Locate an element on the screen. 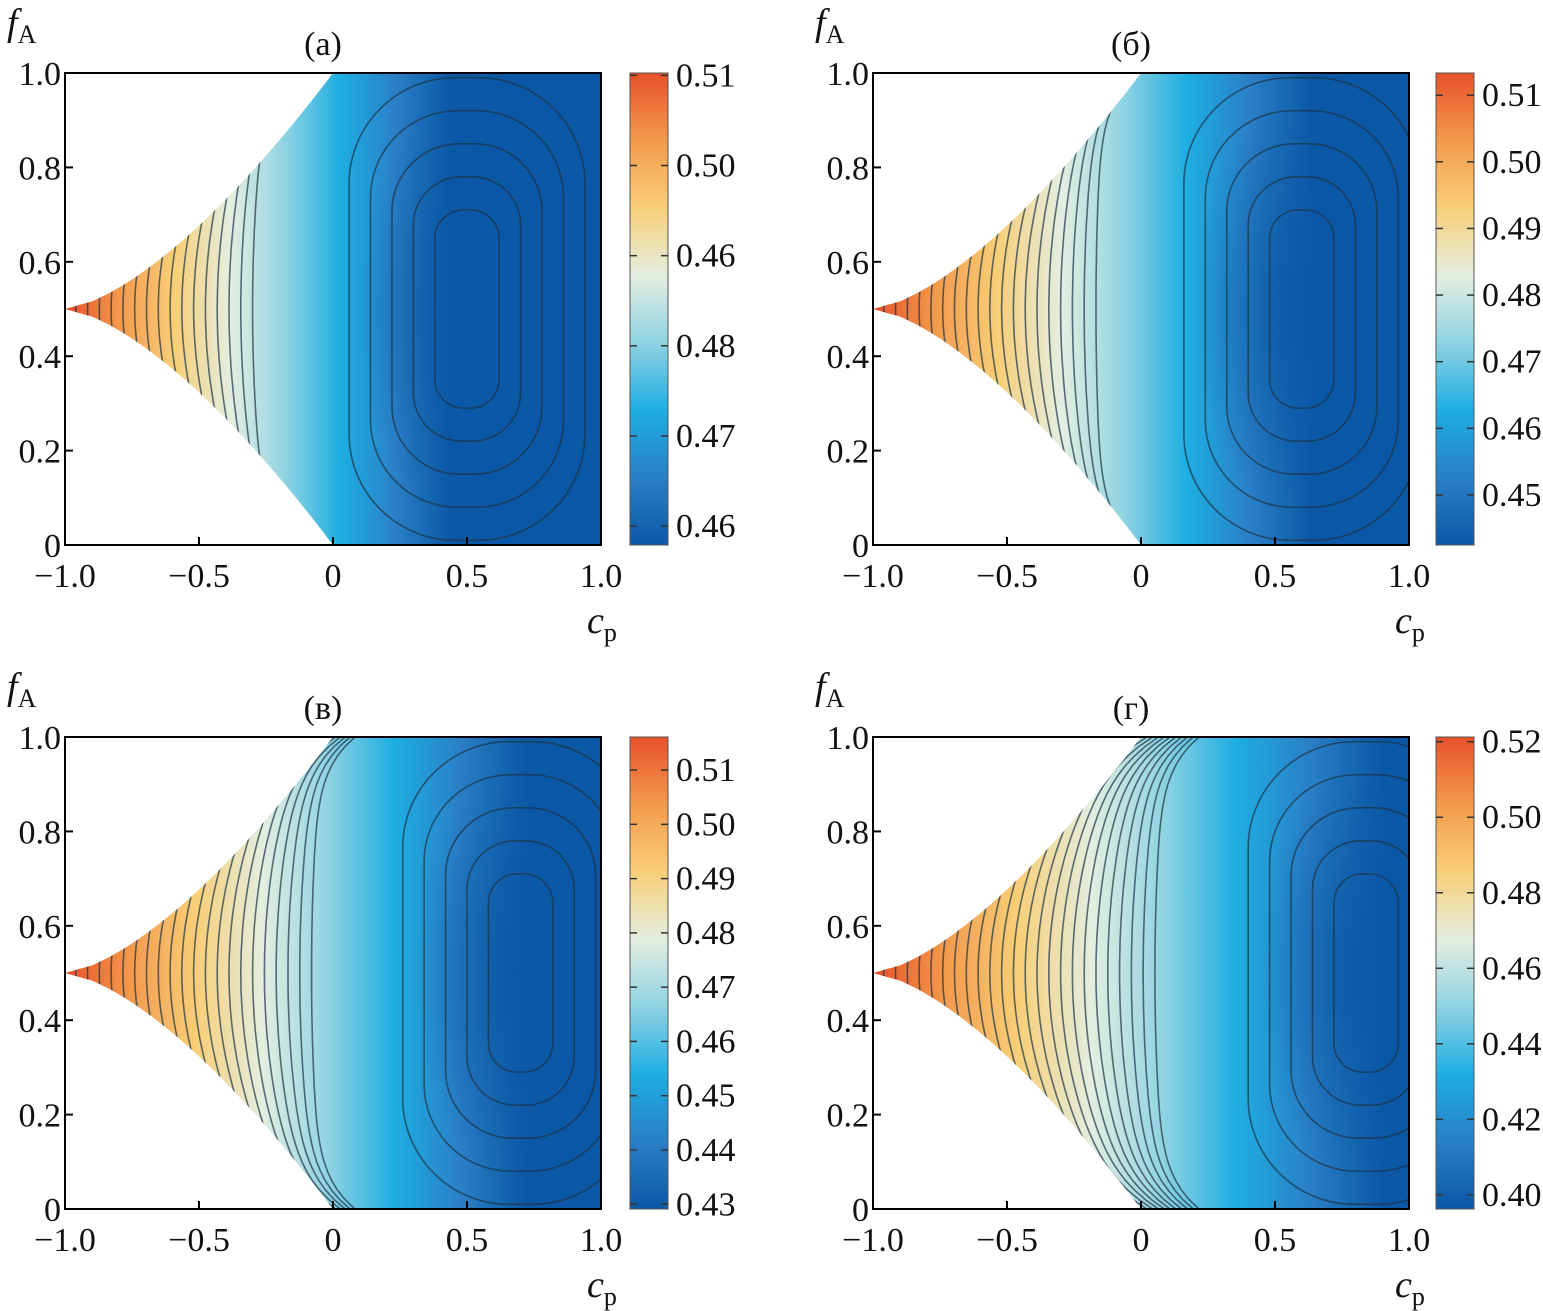 The width and height of the screenshot is (1543, 1311). colorbar-tick-label: 0.42 is located at coordinates (1512, 1119).